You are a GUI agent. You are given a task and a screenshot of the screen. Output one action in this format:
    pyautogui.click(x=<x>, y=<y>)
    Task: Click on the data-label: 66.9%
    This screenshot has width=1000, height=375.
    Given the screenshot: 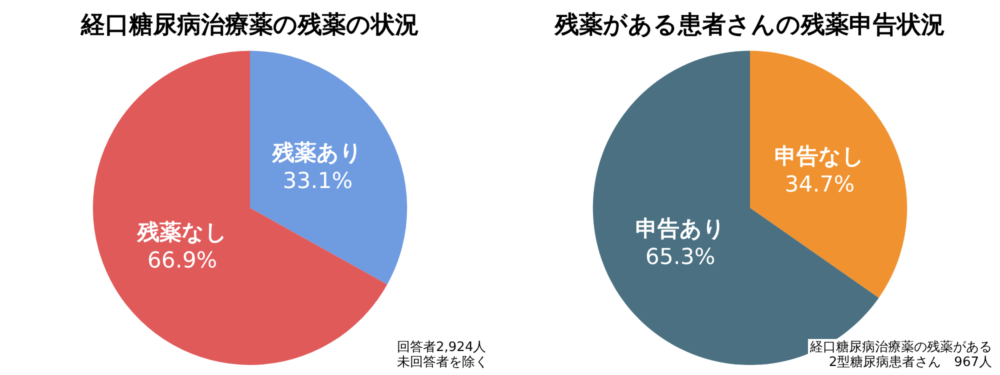 What is the action you would take?
    pyautogui.click(x=182, y=261)
    